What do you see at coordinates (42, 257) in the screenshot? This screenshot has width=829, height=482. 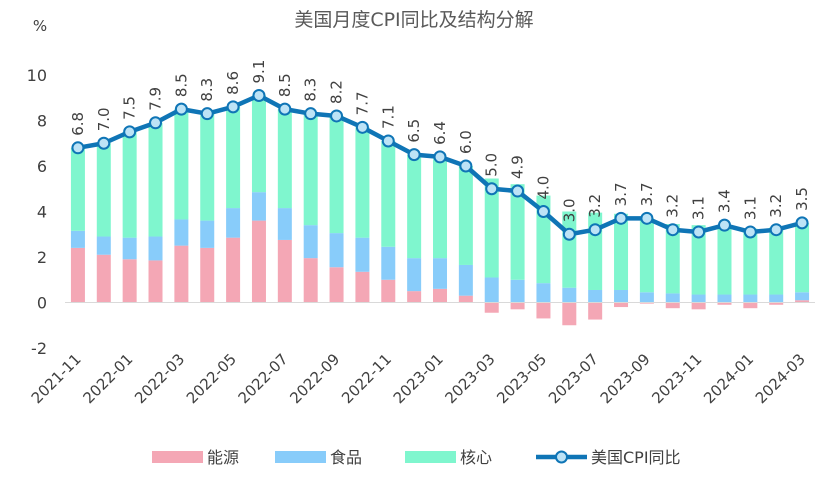 I see `y-tick-label: 2` at bounding box center [42, 257].